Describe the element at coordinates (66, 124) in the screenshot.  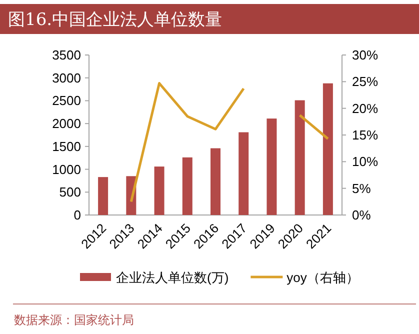
I see `y-tick-label: 2000` at that location.